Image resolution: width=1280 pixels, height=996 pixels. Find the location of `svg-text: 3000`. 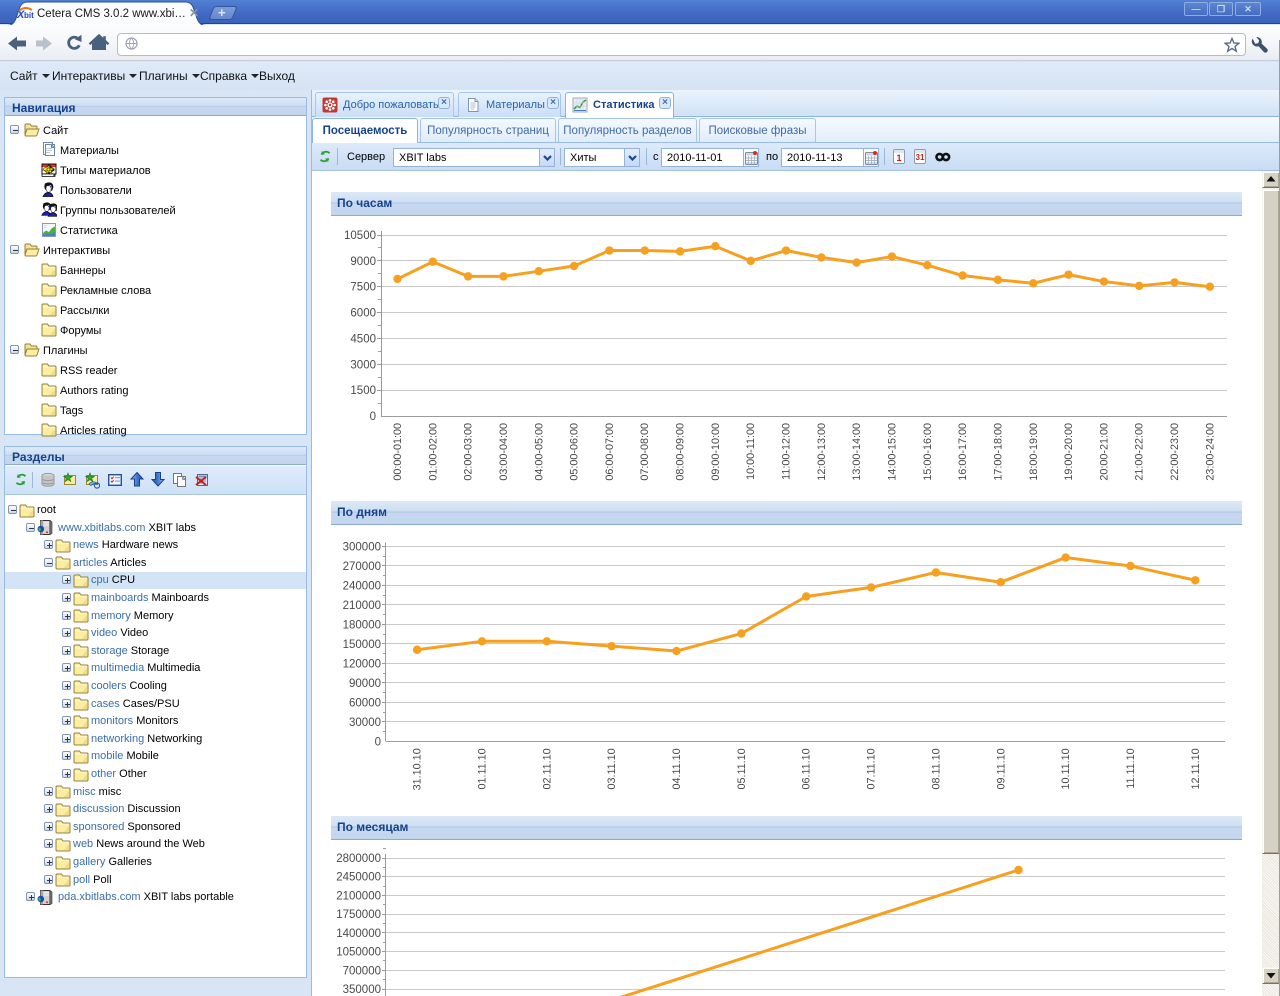

svg-text: 3000 is located at coordinates (363, 365).